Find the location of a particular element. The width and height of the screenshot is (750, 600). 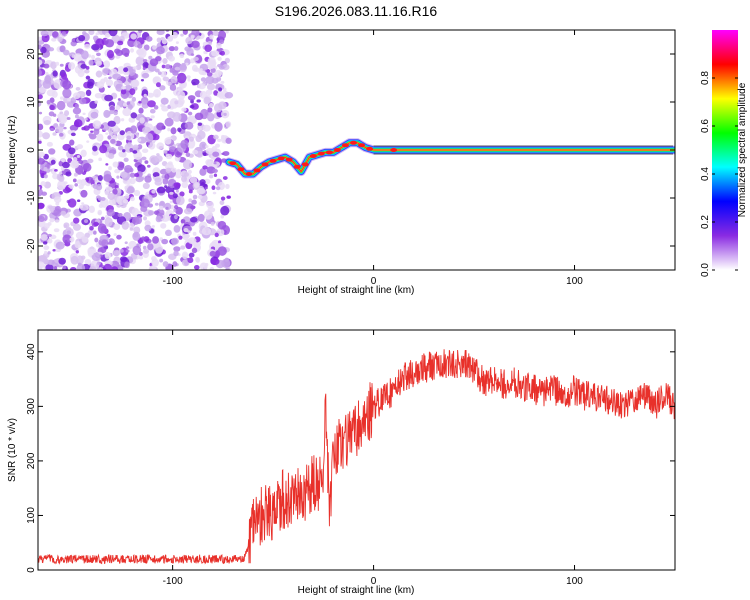

spectrogram-x-tick-label: -100 is located at coordinates (173, 281).